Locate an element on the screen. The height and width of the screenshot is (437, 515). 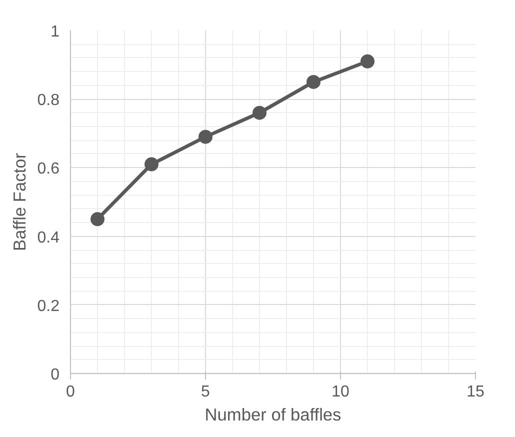
x-axis-title: Number of baffles is located at coordinates (273, 414).